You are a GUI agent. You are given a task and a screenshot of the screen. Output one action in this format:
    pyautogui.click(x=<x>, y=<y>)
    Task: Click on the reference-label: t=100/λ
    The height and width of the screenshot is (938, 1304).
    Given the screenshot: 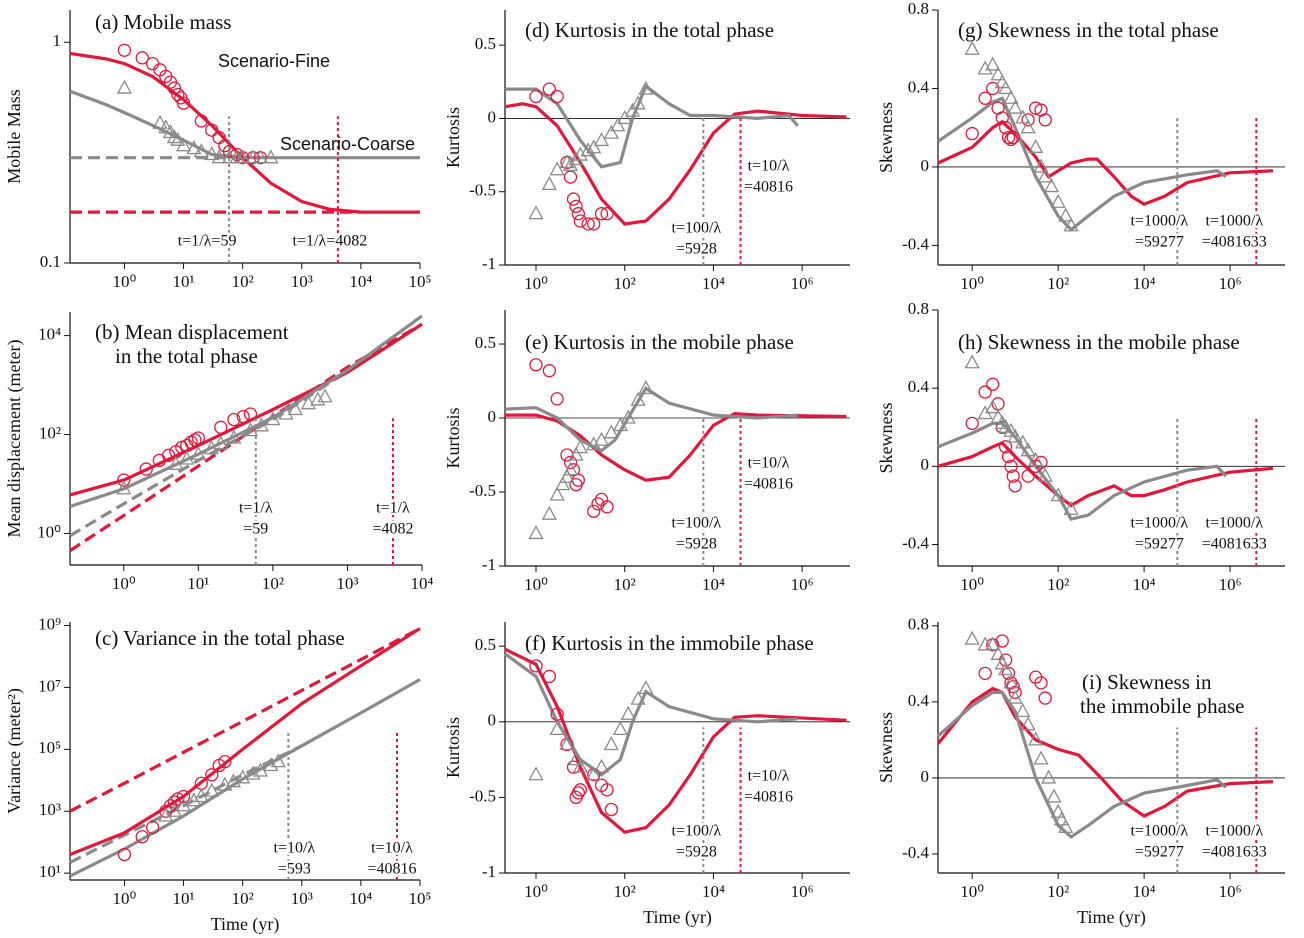 What is the action you would take?
    pyautogui.click(x=697, y=228)
    